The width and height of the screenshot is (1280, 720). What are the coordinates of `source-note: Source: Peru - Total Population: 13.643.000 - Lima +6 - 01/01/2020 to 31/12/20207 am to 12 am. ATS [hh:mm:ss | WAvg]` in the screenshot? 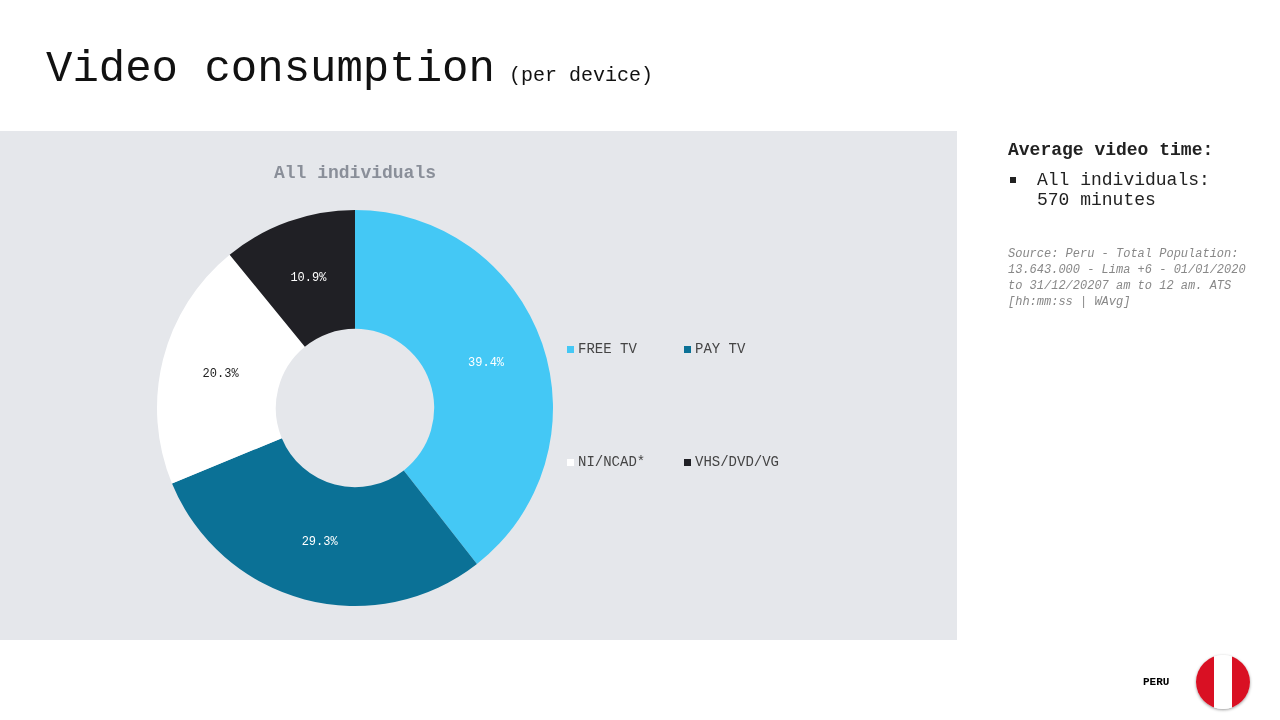 It's located at (1127, 278).